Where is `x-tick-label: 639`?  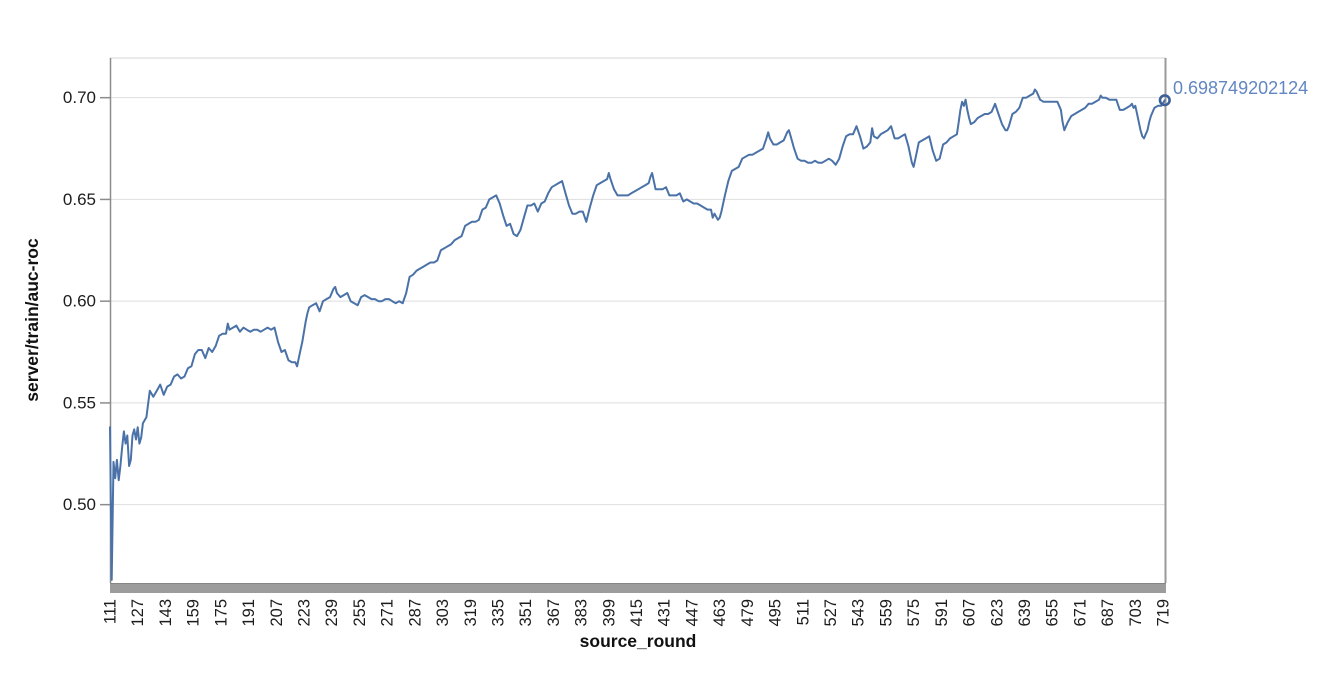
x-tick-label: 639 is located at coordinates (1025, 613).